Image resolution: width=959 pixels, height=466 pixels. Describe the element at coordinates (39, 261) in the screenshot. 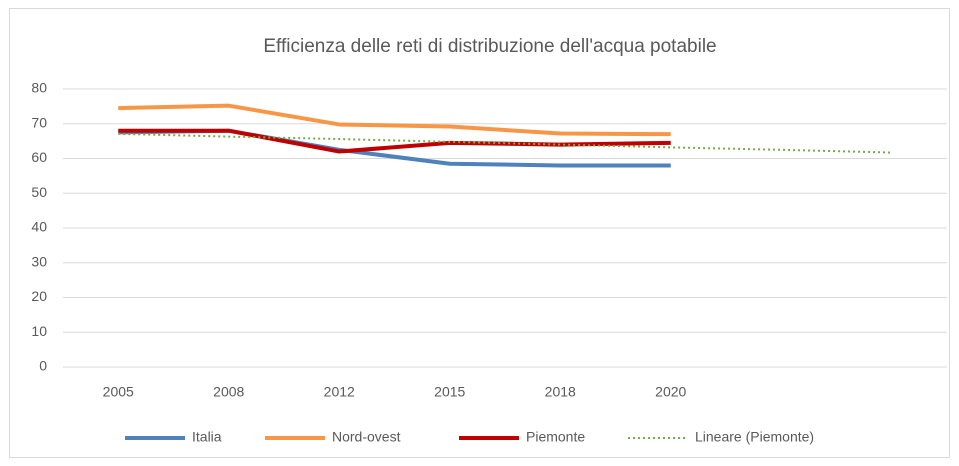

I see `y-tick-label: 30` at that location.